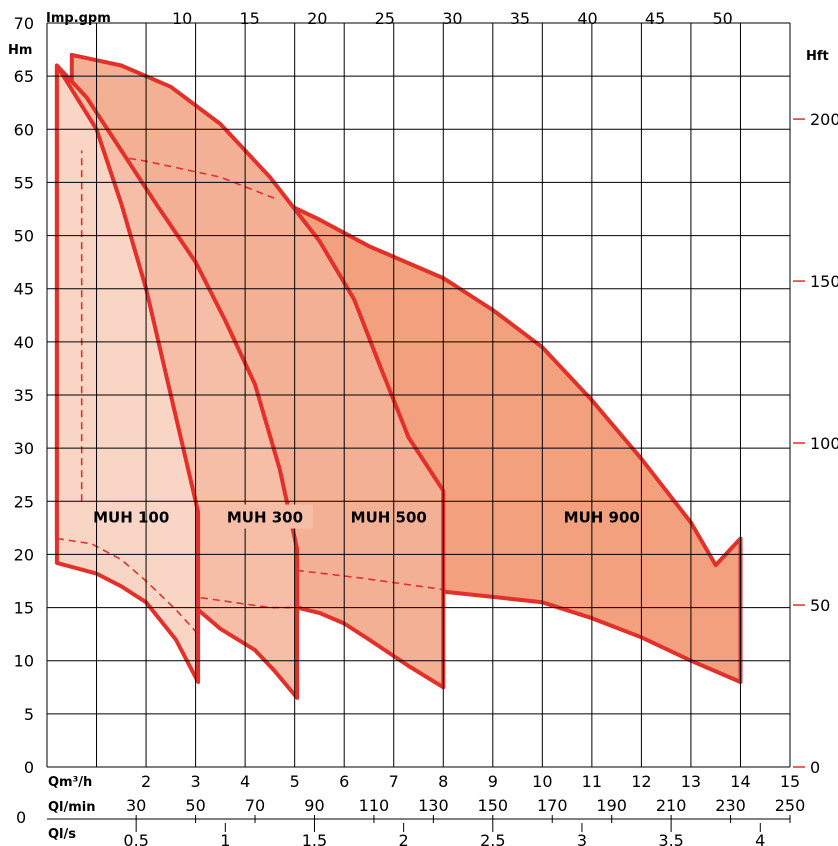 Image resolution: width=838 pixels, height=846 pixels. What do you see at coordinates (182, 18) in the screenshot?
I see `x-top-tick: 10` at bounding box center [182, 18].